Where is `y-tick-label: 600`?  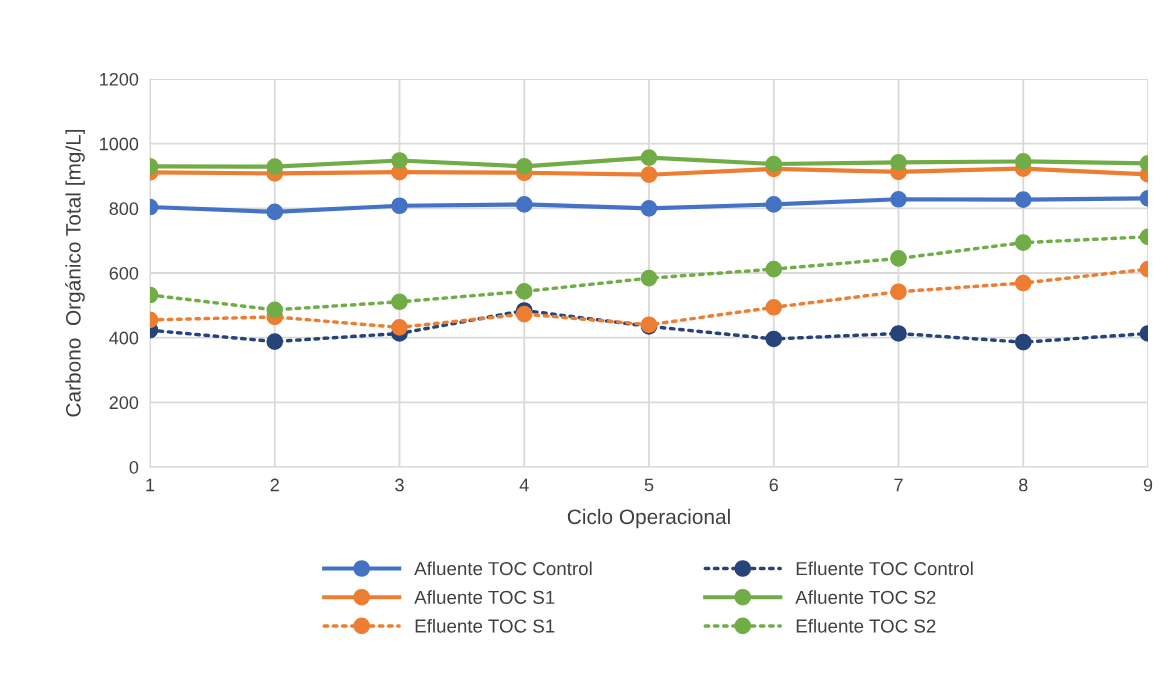
y-tick-label: 600 is located at coordinates (124, 273).